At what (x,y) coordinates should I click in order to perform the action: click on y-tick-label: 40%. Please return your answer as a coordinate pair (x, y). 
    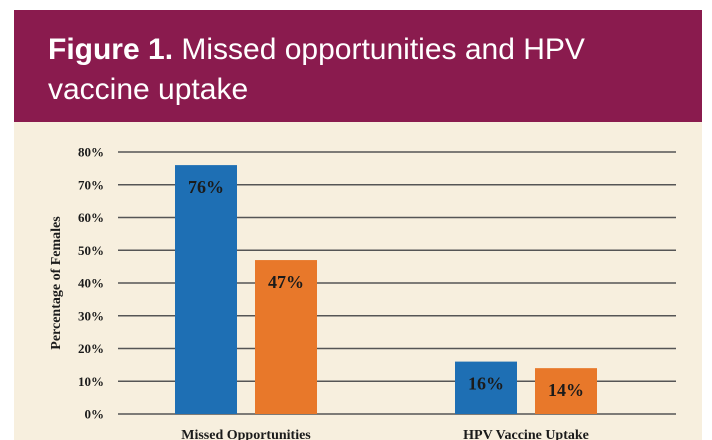
    Looking at the image, I should click on (91, 283).